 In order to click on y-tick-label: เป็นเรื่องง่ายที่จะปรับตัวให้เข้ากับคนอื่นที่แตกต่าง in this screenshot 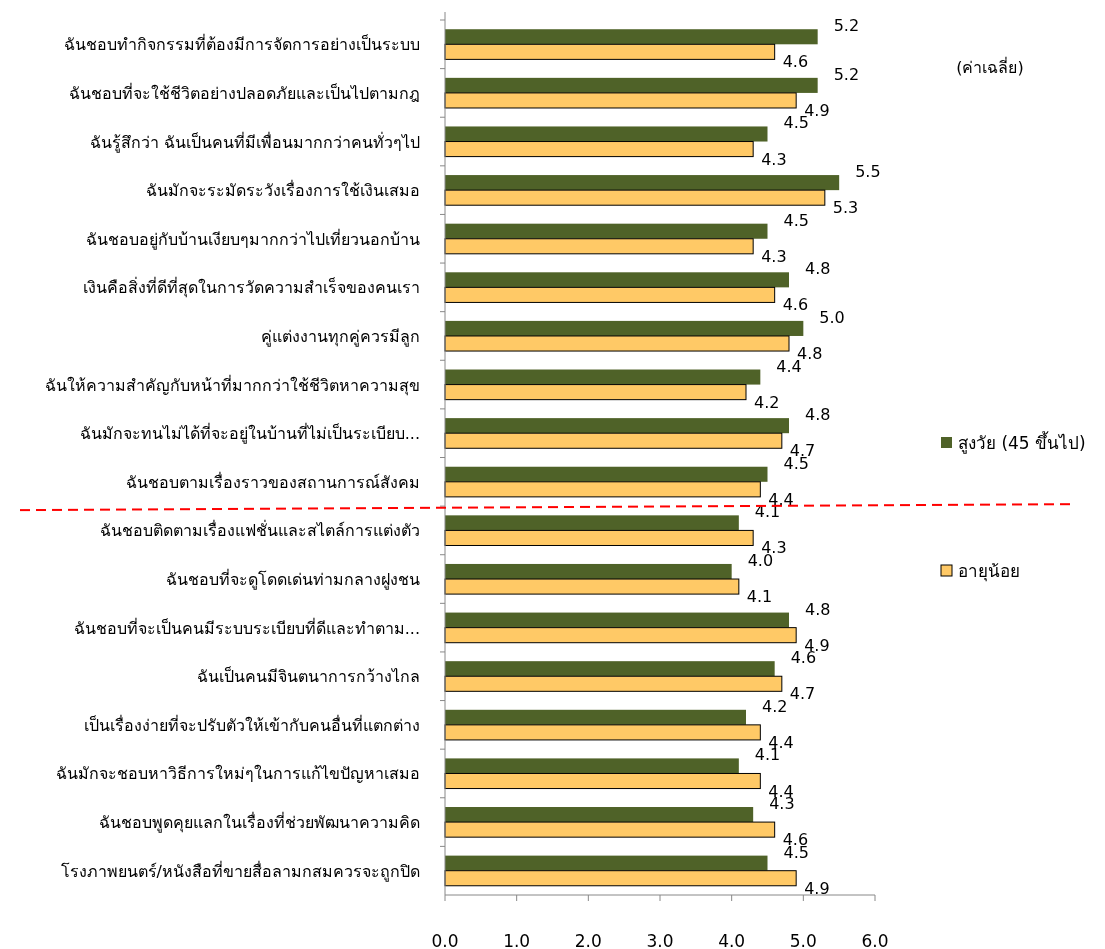, I will do `click(252, 724)`.